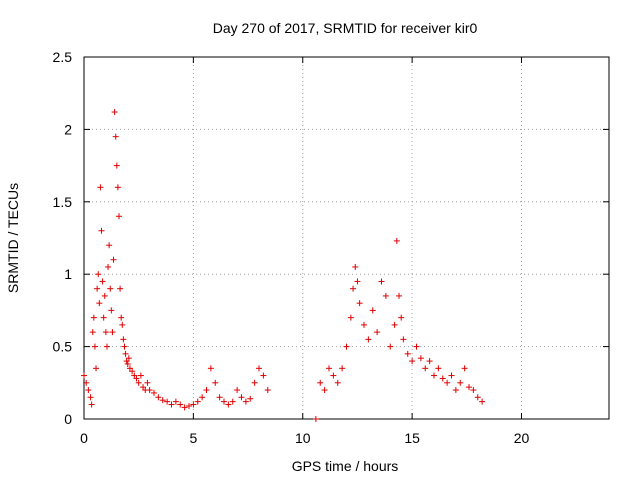 The image size is (640, 480). I want to click on y-tick-label: 0.5, so click(63, 347).